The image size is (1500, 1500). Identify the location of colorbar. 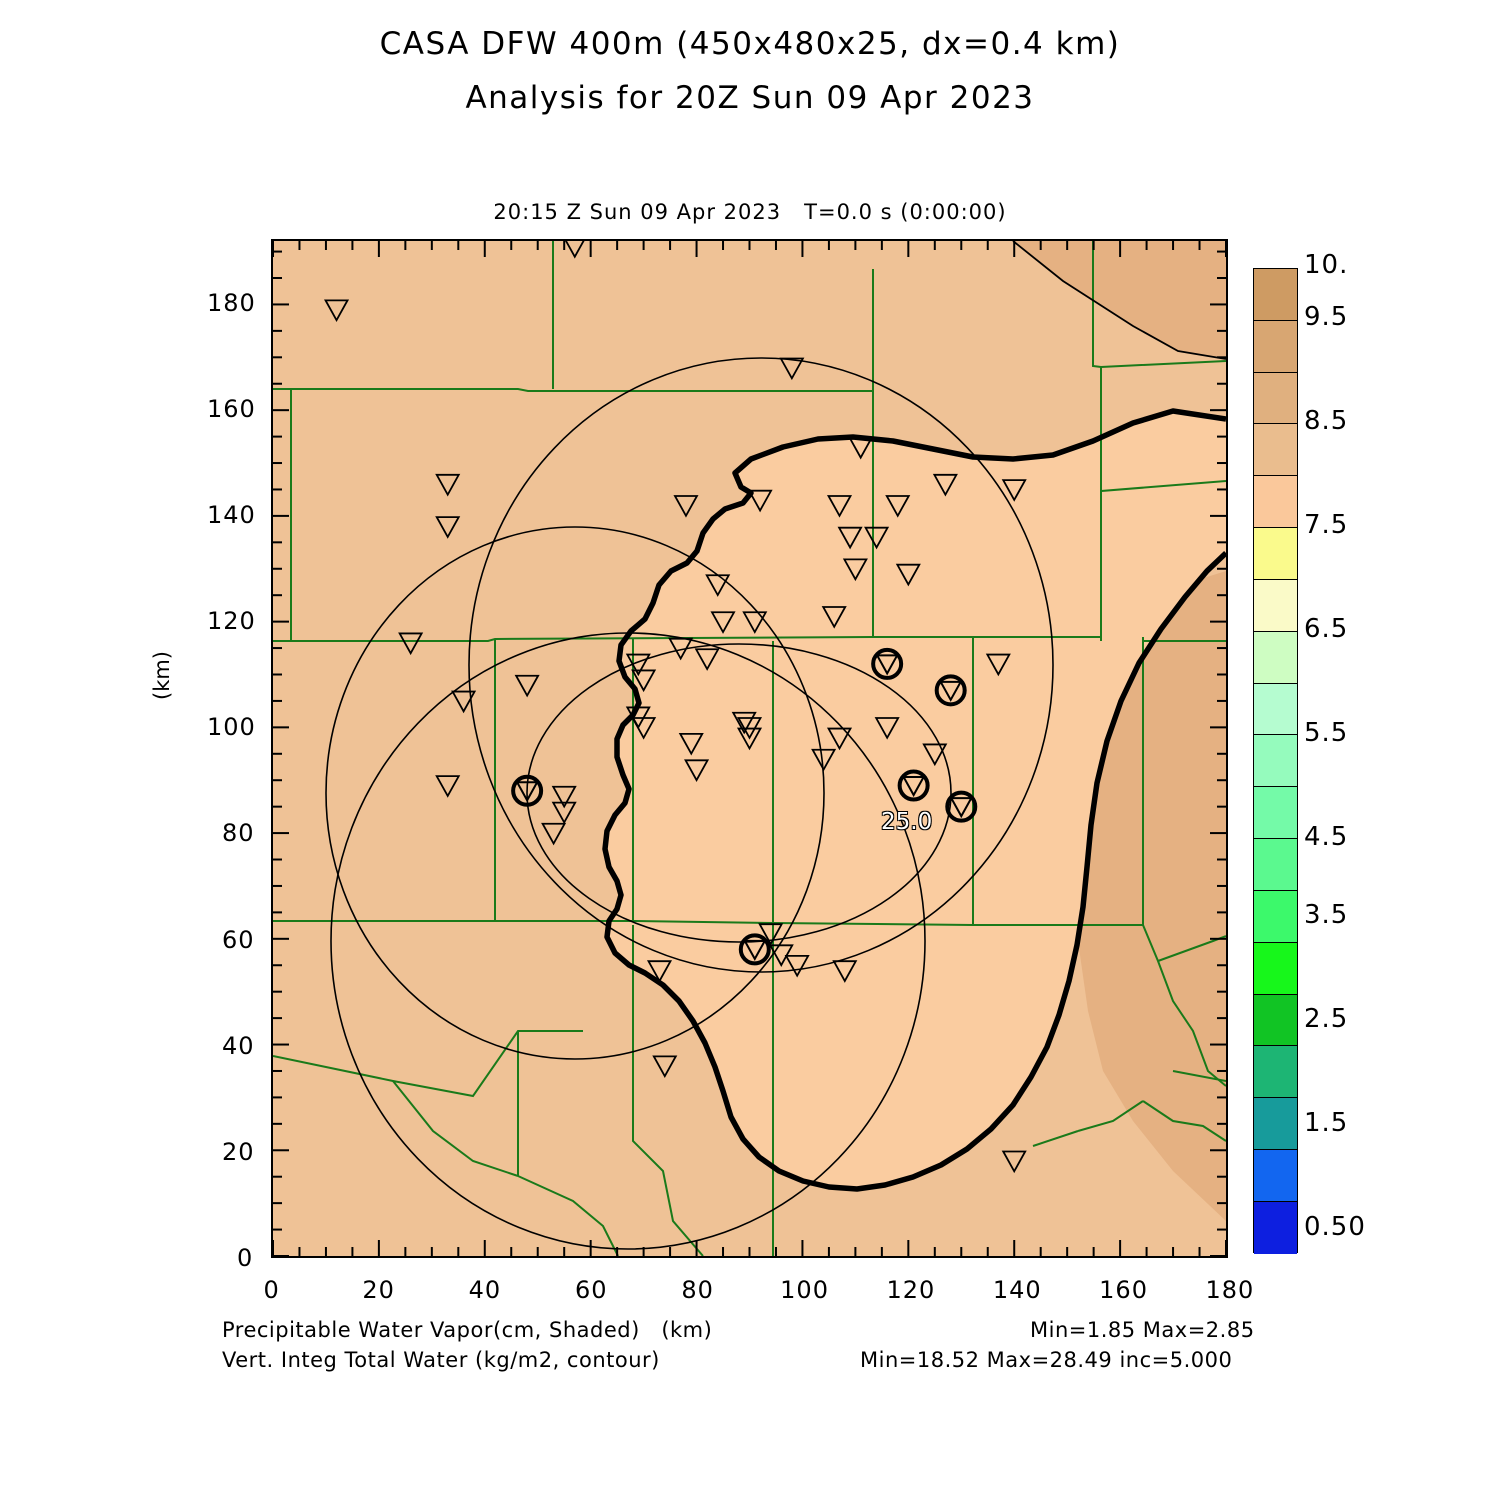
(1275, 761).